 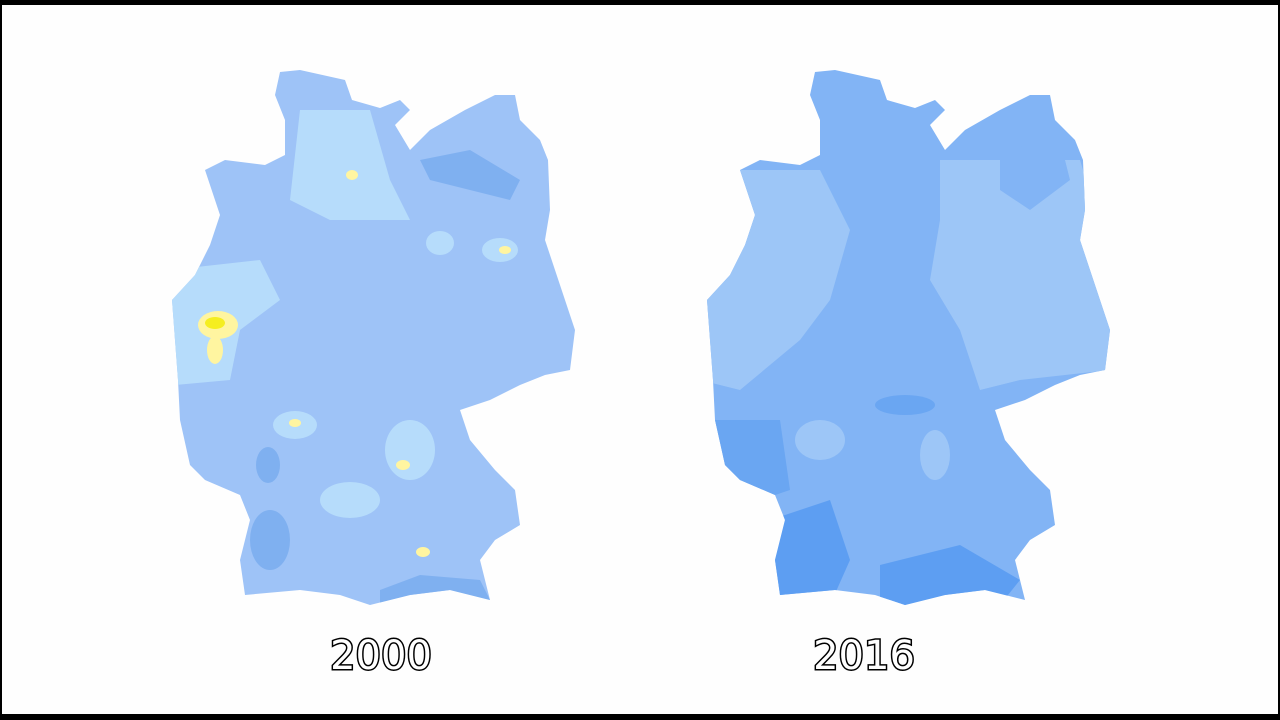 What do you see at coordinates (864, 656) in the screenshot?
I see `year-label: 2016` at bounding box center [864, 656].